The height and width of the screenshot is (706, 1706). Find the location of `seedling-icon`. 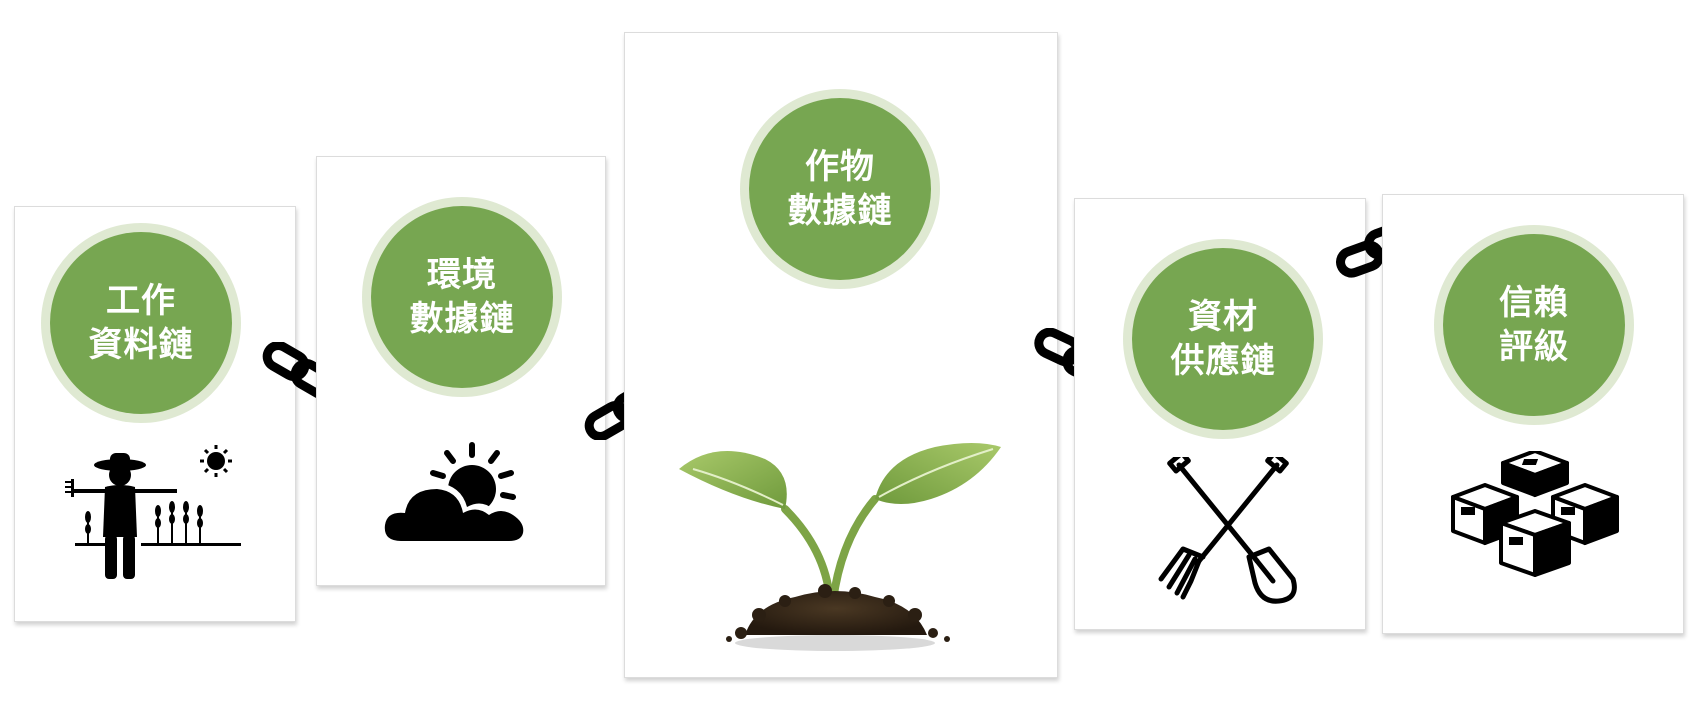

seedling-icon is located at coordinates (840, 547).